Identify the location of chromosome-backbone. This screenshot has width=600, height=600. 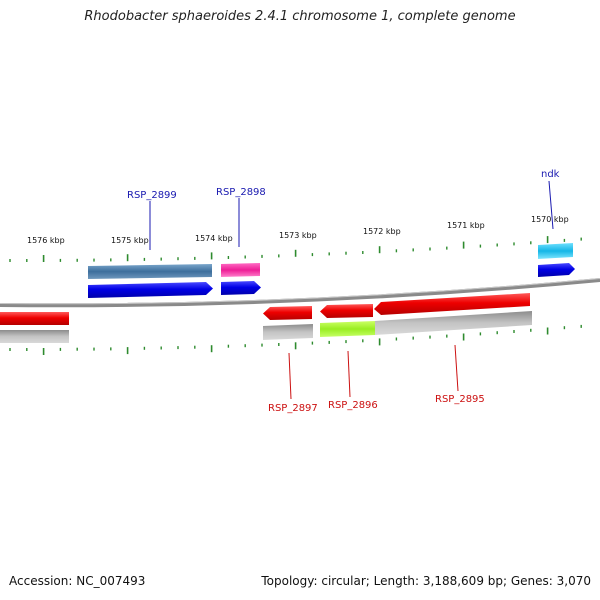
(300, 293).